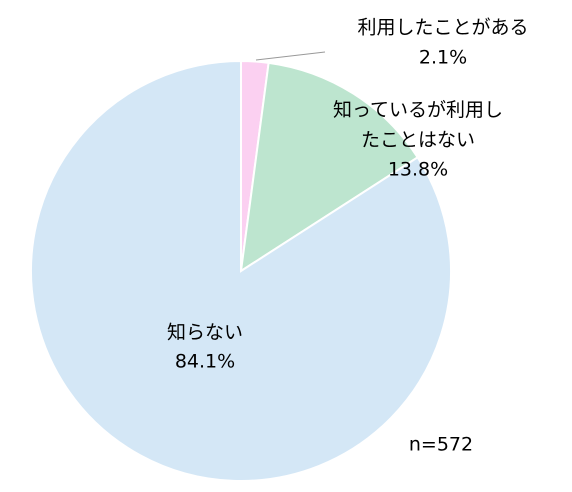 This screenshot has height=492, width=572. Describe the element at coordinates (329, 167) in the screenshot. I see `pie-slice` at that location.